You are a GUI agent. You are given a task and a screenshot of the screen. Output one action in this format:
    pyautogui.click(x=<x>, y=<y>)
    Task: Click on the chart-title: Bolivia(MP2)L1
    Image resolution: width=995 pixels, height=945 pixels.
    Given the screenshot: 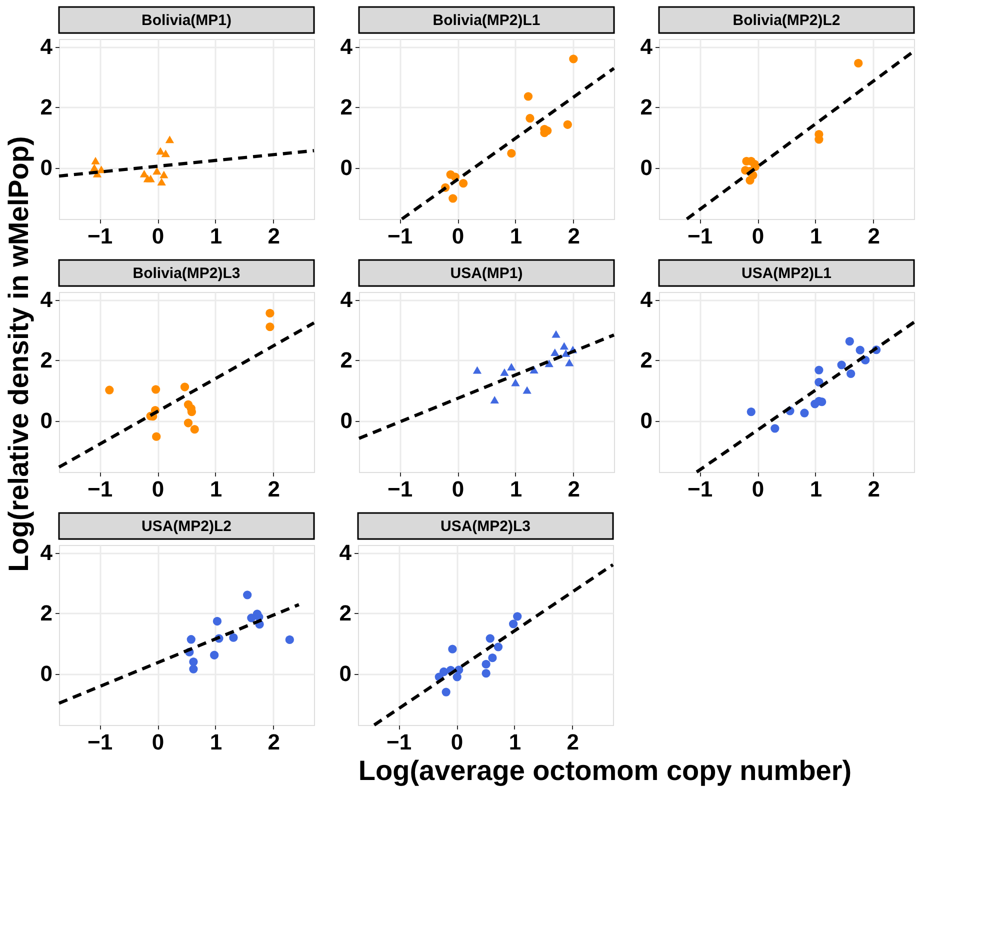 What is the action you would take?
    pyautogui.click(x=486, y=20)
    